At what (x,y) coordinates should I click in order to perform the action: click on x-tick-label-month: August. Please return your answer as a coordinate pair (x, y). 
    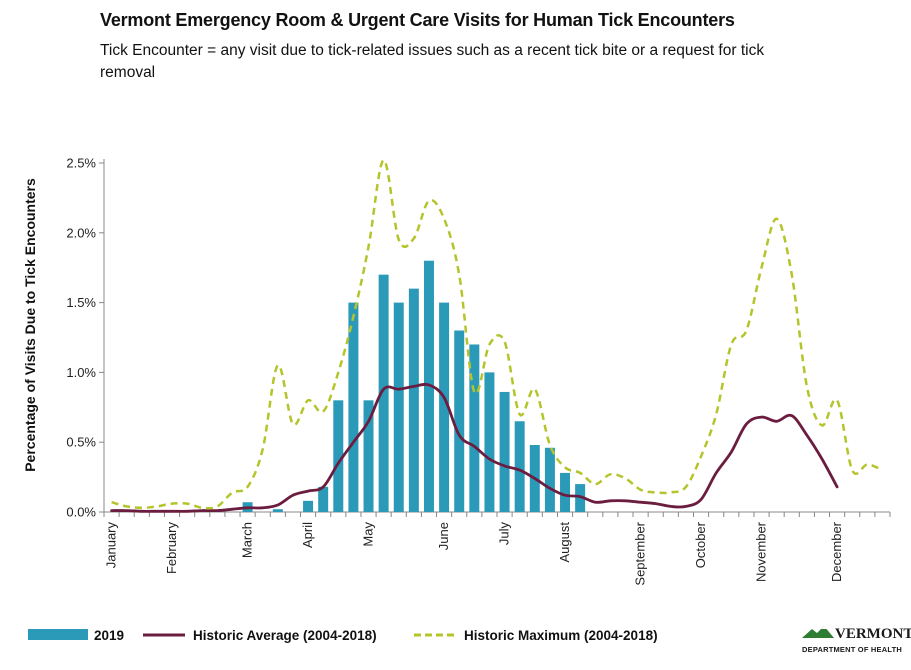
    Looking at the image, I should click on (564, 542).